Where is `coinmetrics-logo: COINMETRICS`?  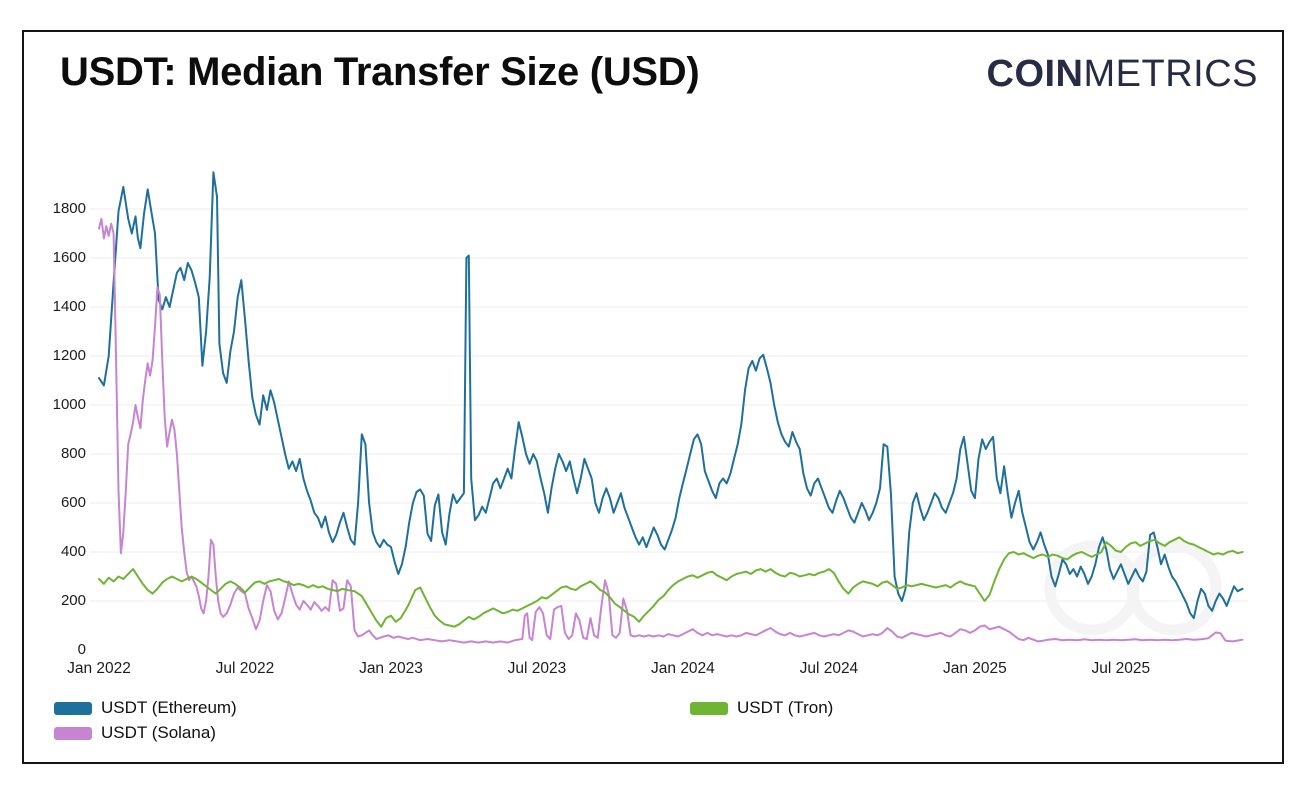
coinmetrics-logo: COINMETRICS is located at coordinates (1123, 75).